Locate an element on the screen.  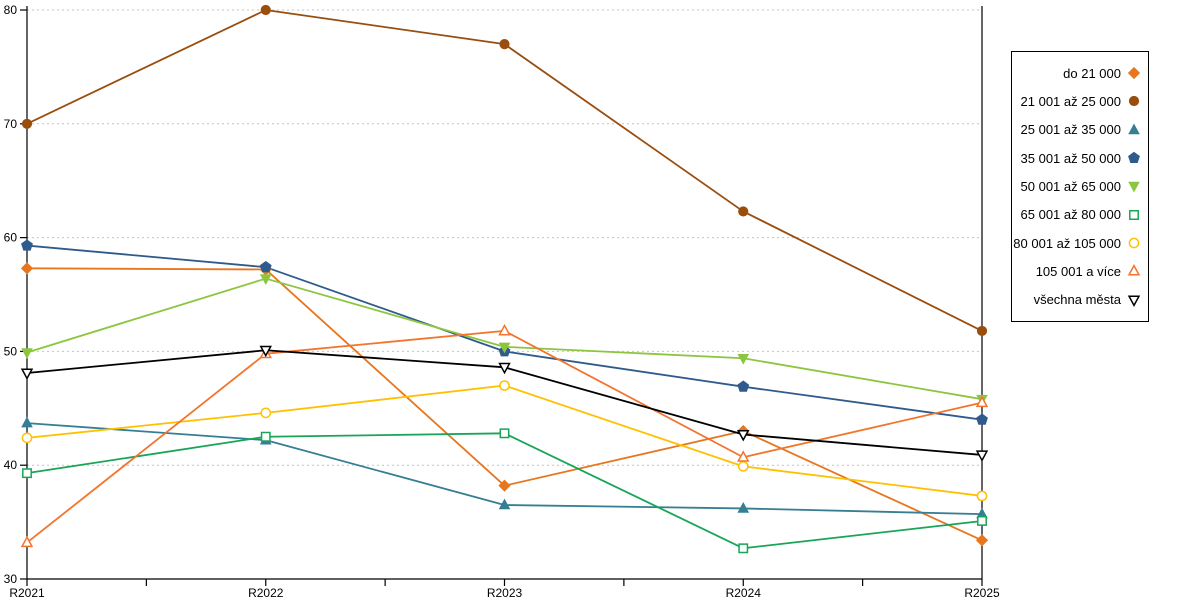
data-point-6-R2024 is located at coordinates (743, 466).